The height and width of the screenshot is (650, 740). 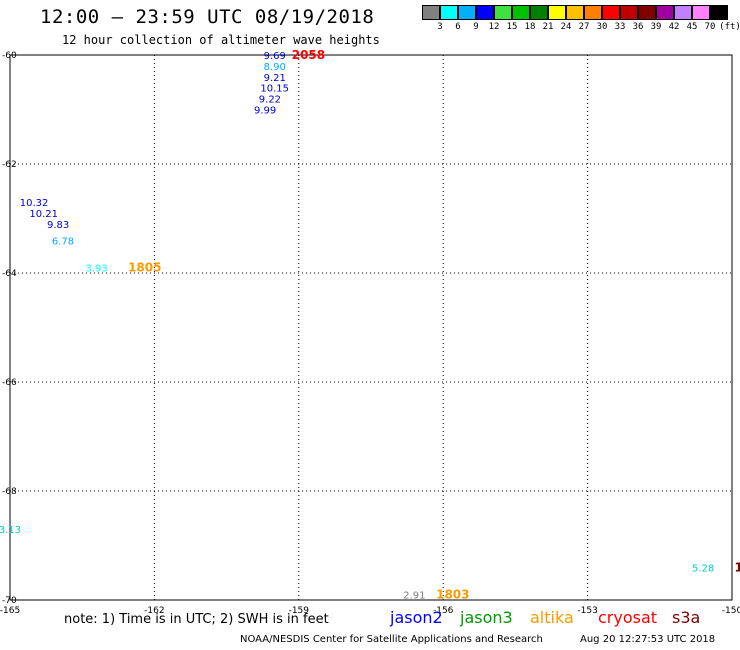 What do you see at coordinates (9, 492) in the screenshot?
I see `y-tick-label: -68` at bounding box center [9, 492].